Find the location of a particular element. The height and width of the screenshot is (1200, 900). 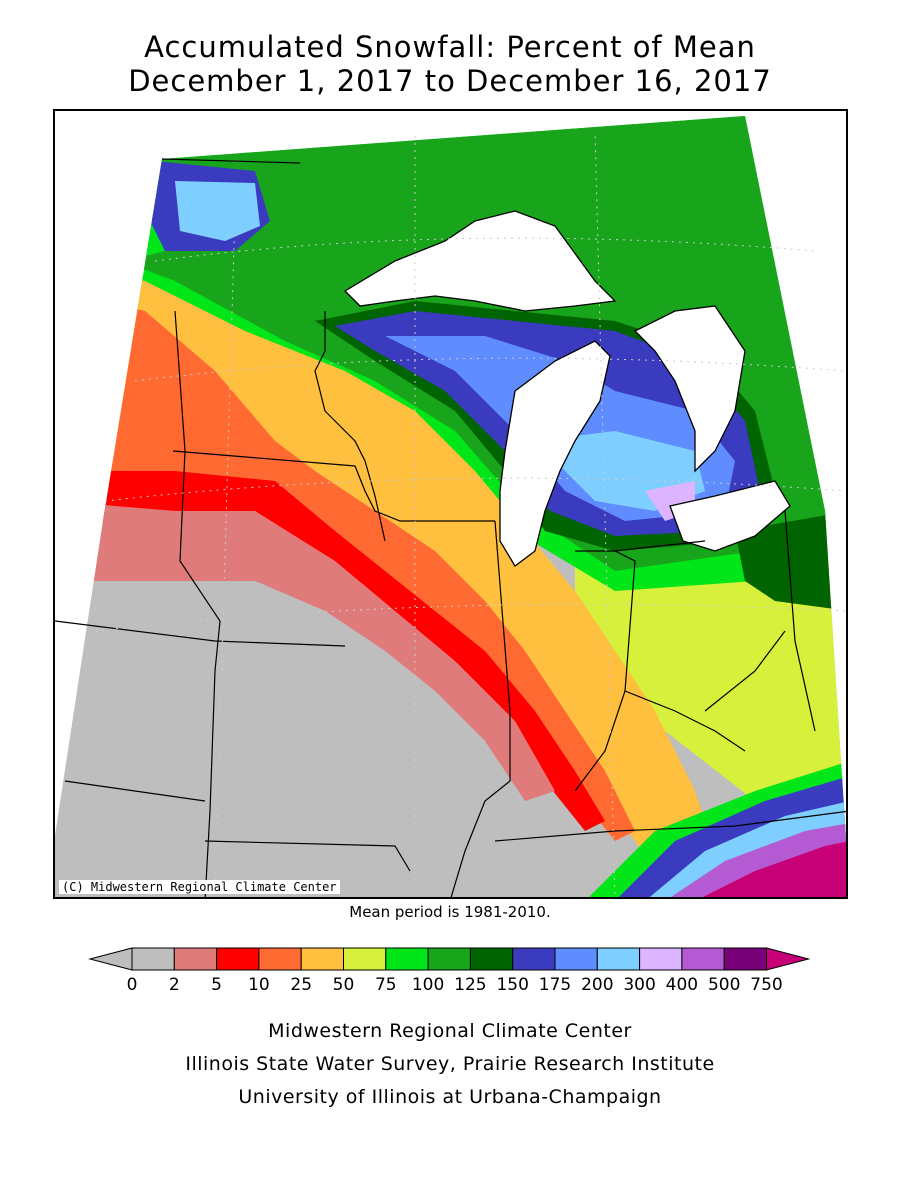

color-legend: 0 2 5 10 25 50 75 100 125 150 175 200 300 400 500 750 is located at coordinates (449, 971).